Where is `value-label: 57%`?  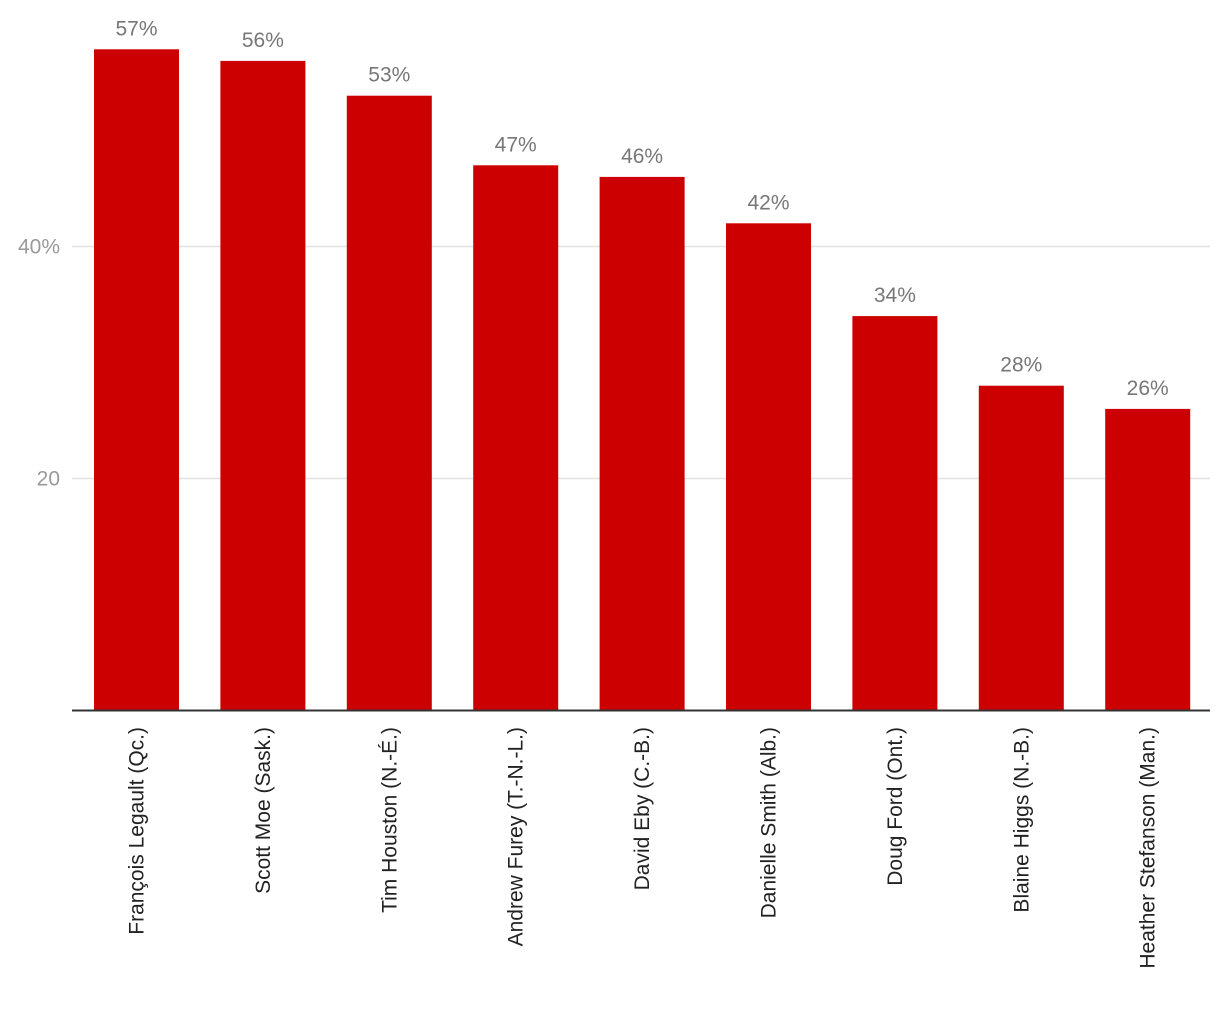 value-label: 57% is located at coordinates (136, 28).